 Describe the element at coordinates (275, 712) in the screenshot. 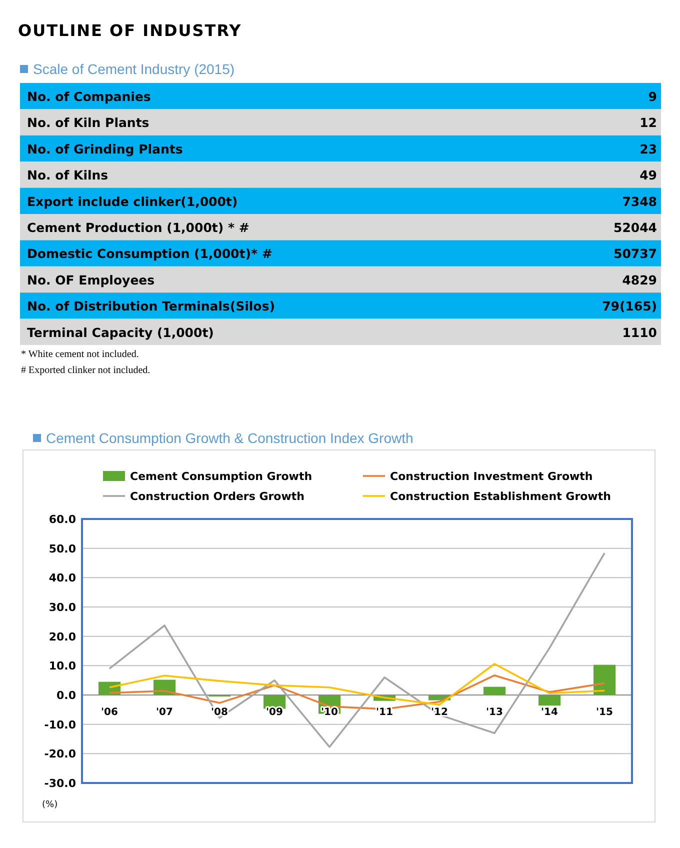

I see `x-tick-label: '09` at that location.